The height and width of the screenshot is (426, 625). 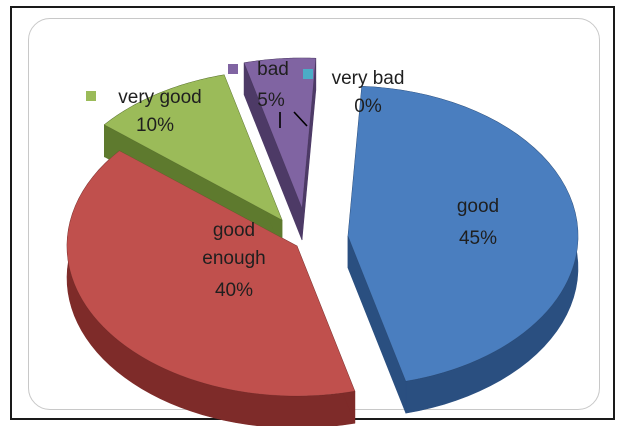 What do you see at coordinates (308, 74) in the screenshot?
I see `legend-marker-very-bad` at bounding box center [308, 74].